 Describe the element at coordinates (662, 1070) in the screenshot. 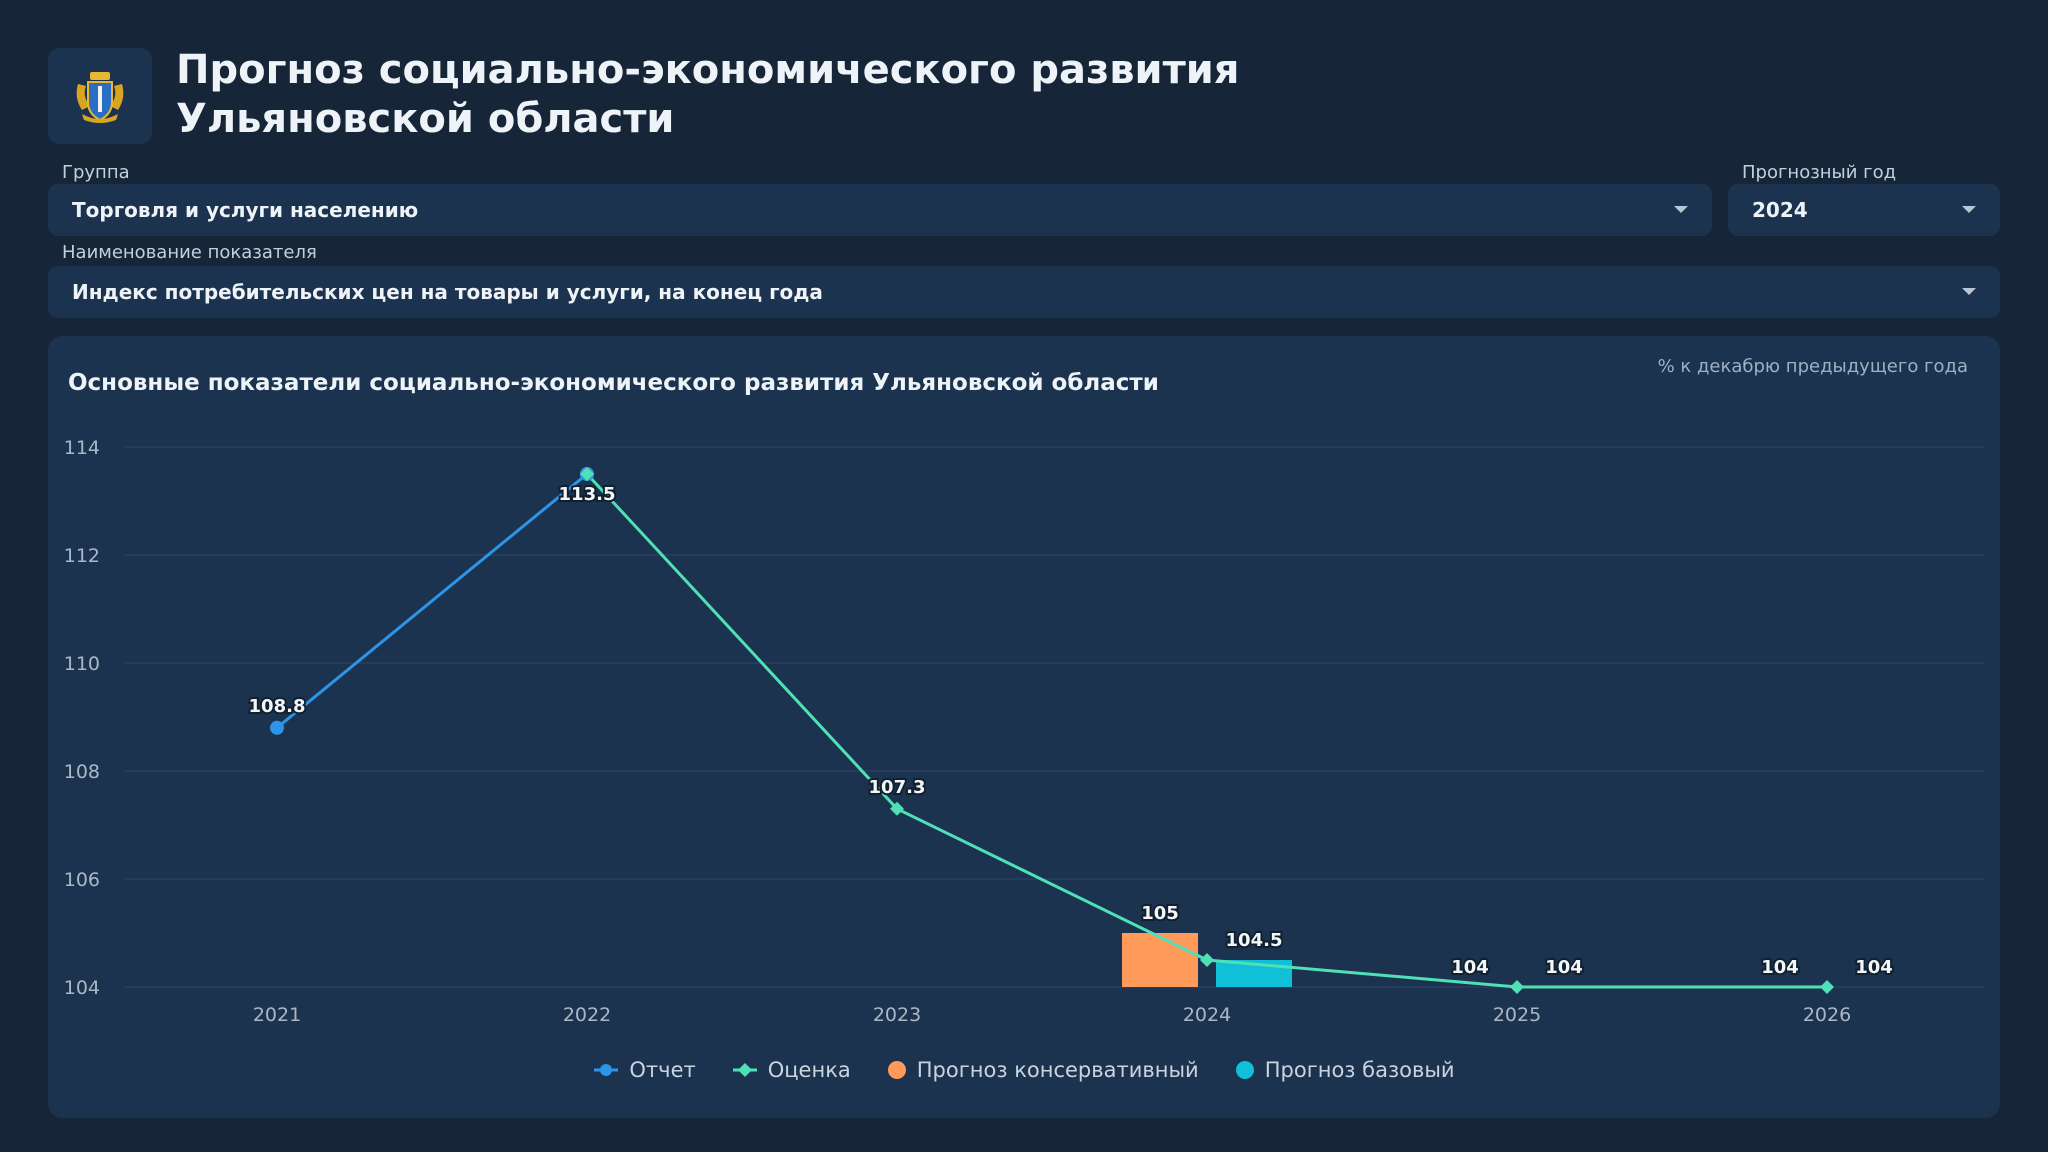

I see `legend-label-report: Отчет` at that location.